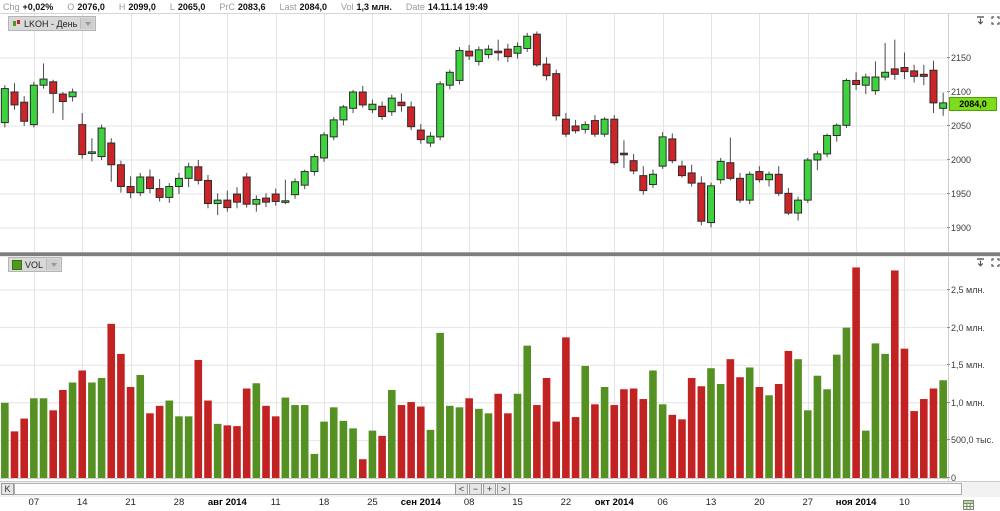 The width and height of the screenshot is (1000, 511). What do you see at coordinates (52, 23) in the screenshot?
I see `instrument-chip: LKOH - День` at bounding box center [52, 23].